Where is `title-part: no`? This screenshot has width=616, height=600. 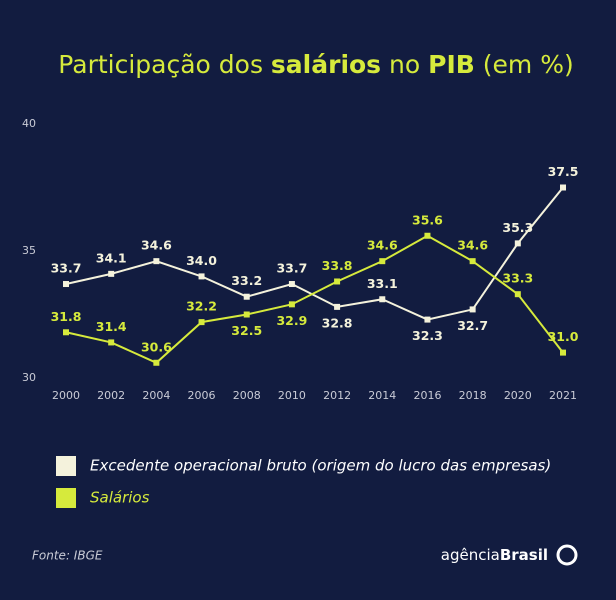
title-part: no is located at coordinates (404, 64).